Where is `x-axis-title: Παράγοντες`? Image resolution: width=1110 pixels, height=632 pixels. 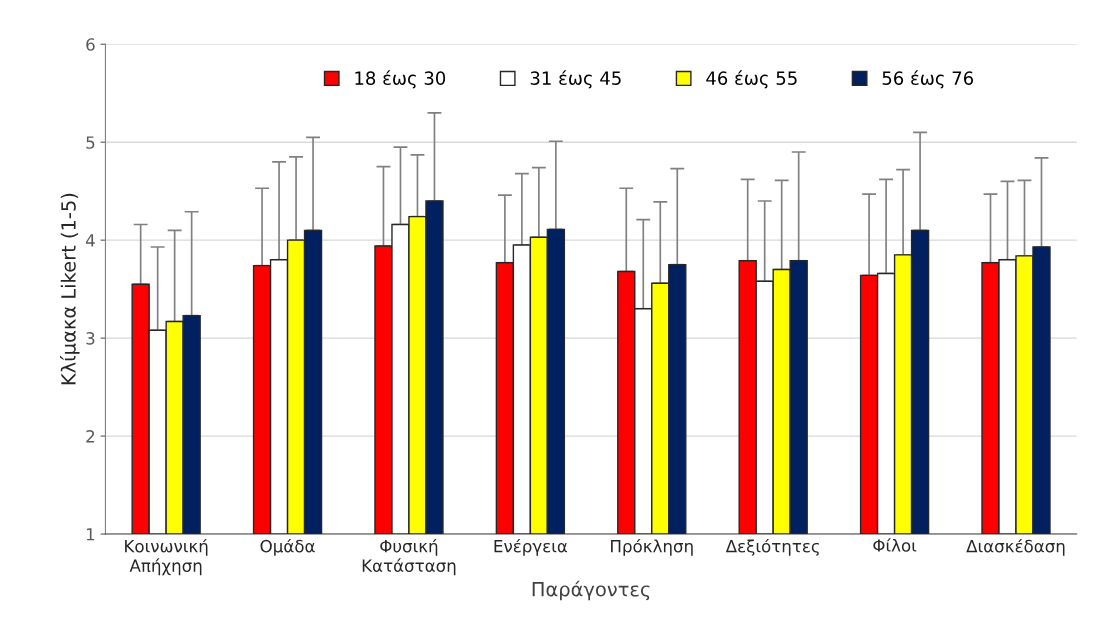
x-axis-title: Παράγοντες is located at coordinates (591, 590).